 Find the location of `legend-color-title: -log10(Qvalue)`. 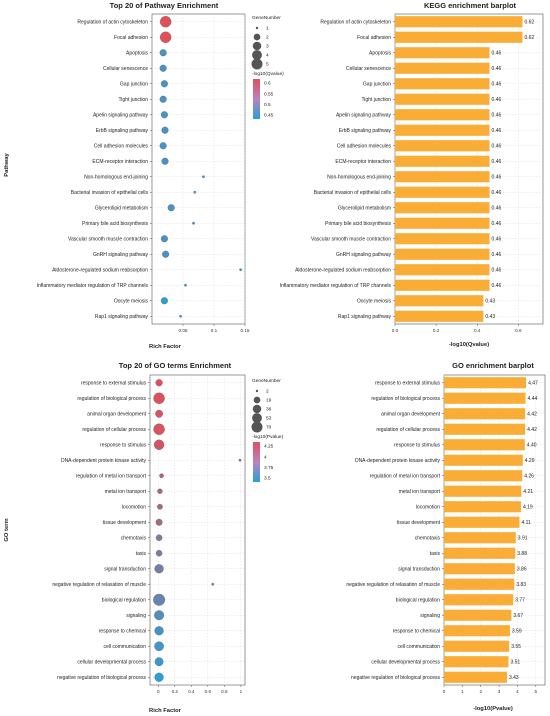

legend-color-title: -log10(Qvalue) is located at coordinates (268, 74).